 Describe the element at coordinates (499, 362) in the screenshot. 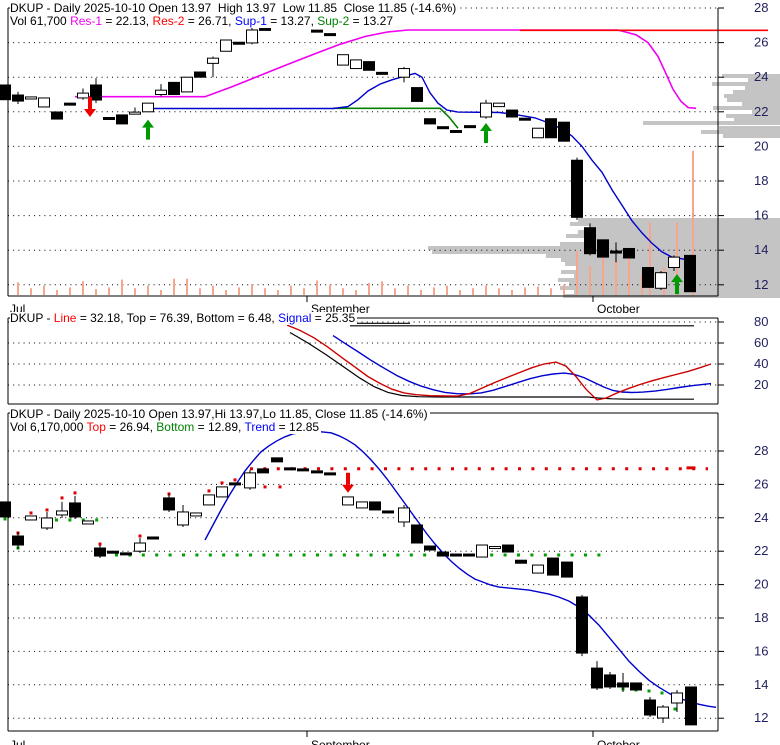

I see `line-indicator` at that location.